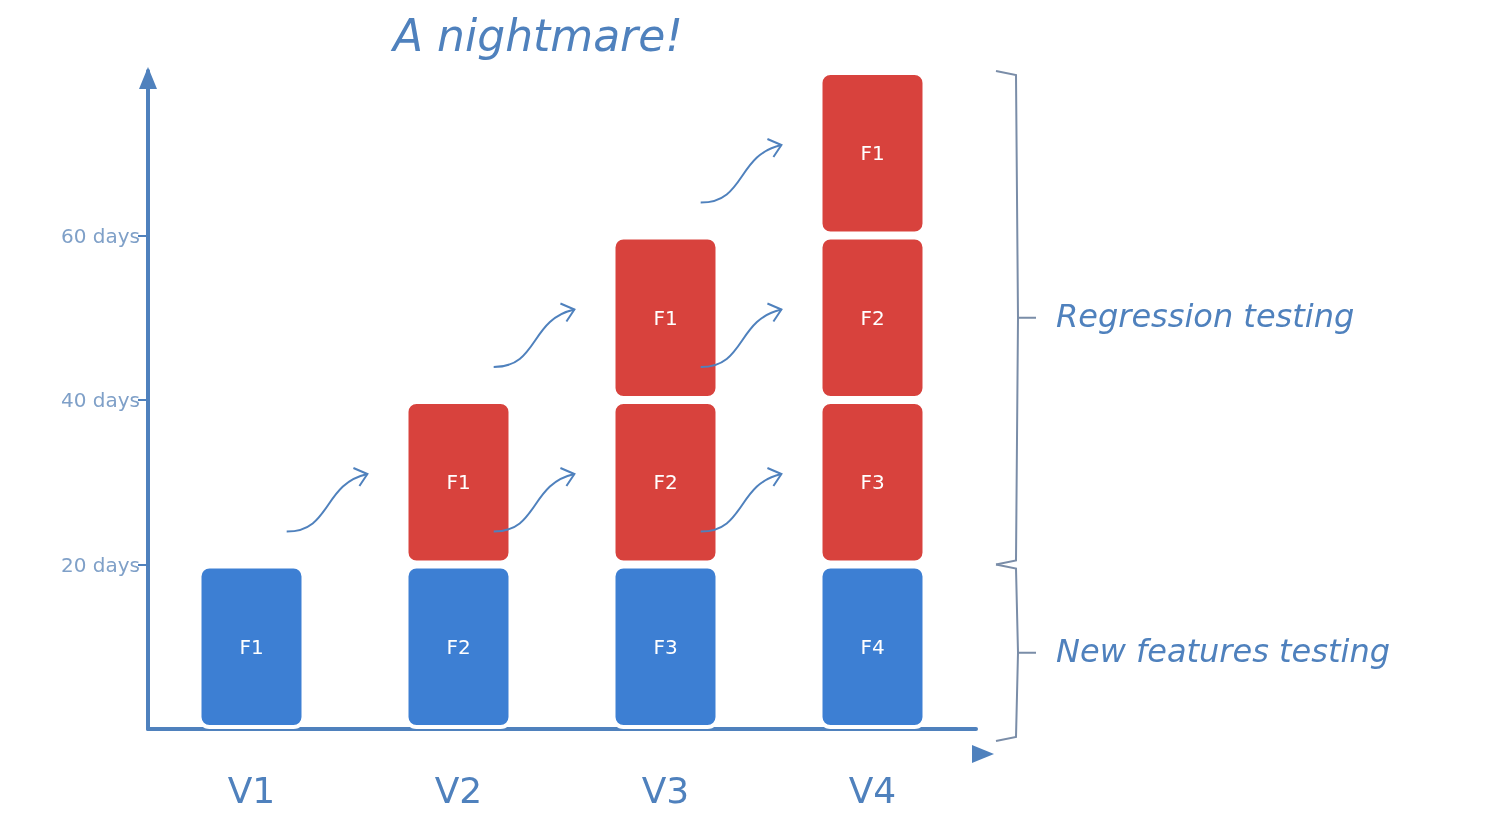 The image size is (1510, 827). Describe the element at coordinates (872, 790) in the screenshot. I see `x-tick-label: V4` at that location.